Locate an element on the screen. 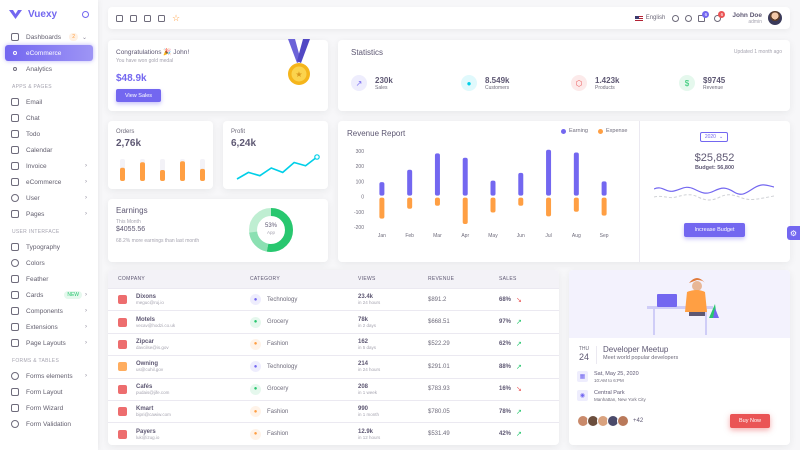 The width and height of the screenshot is (800, 450). sidebar-item-ecommerce: eCommerce › is located at coordinates (49, 182).